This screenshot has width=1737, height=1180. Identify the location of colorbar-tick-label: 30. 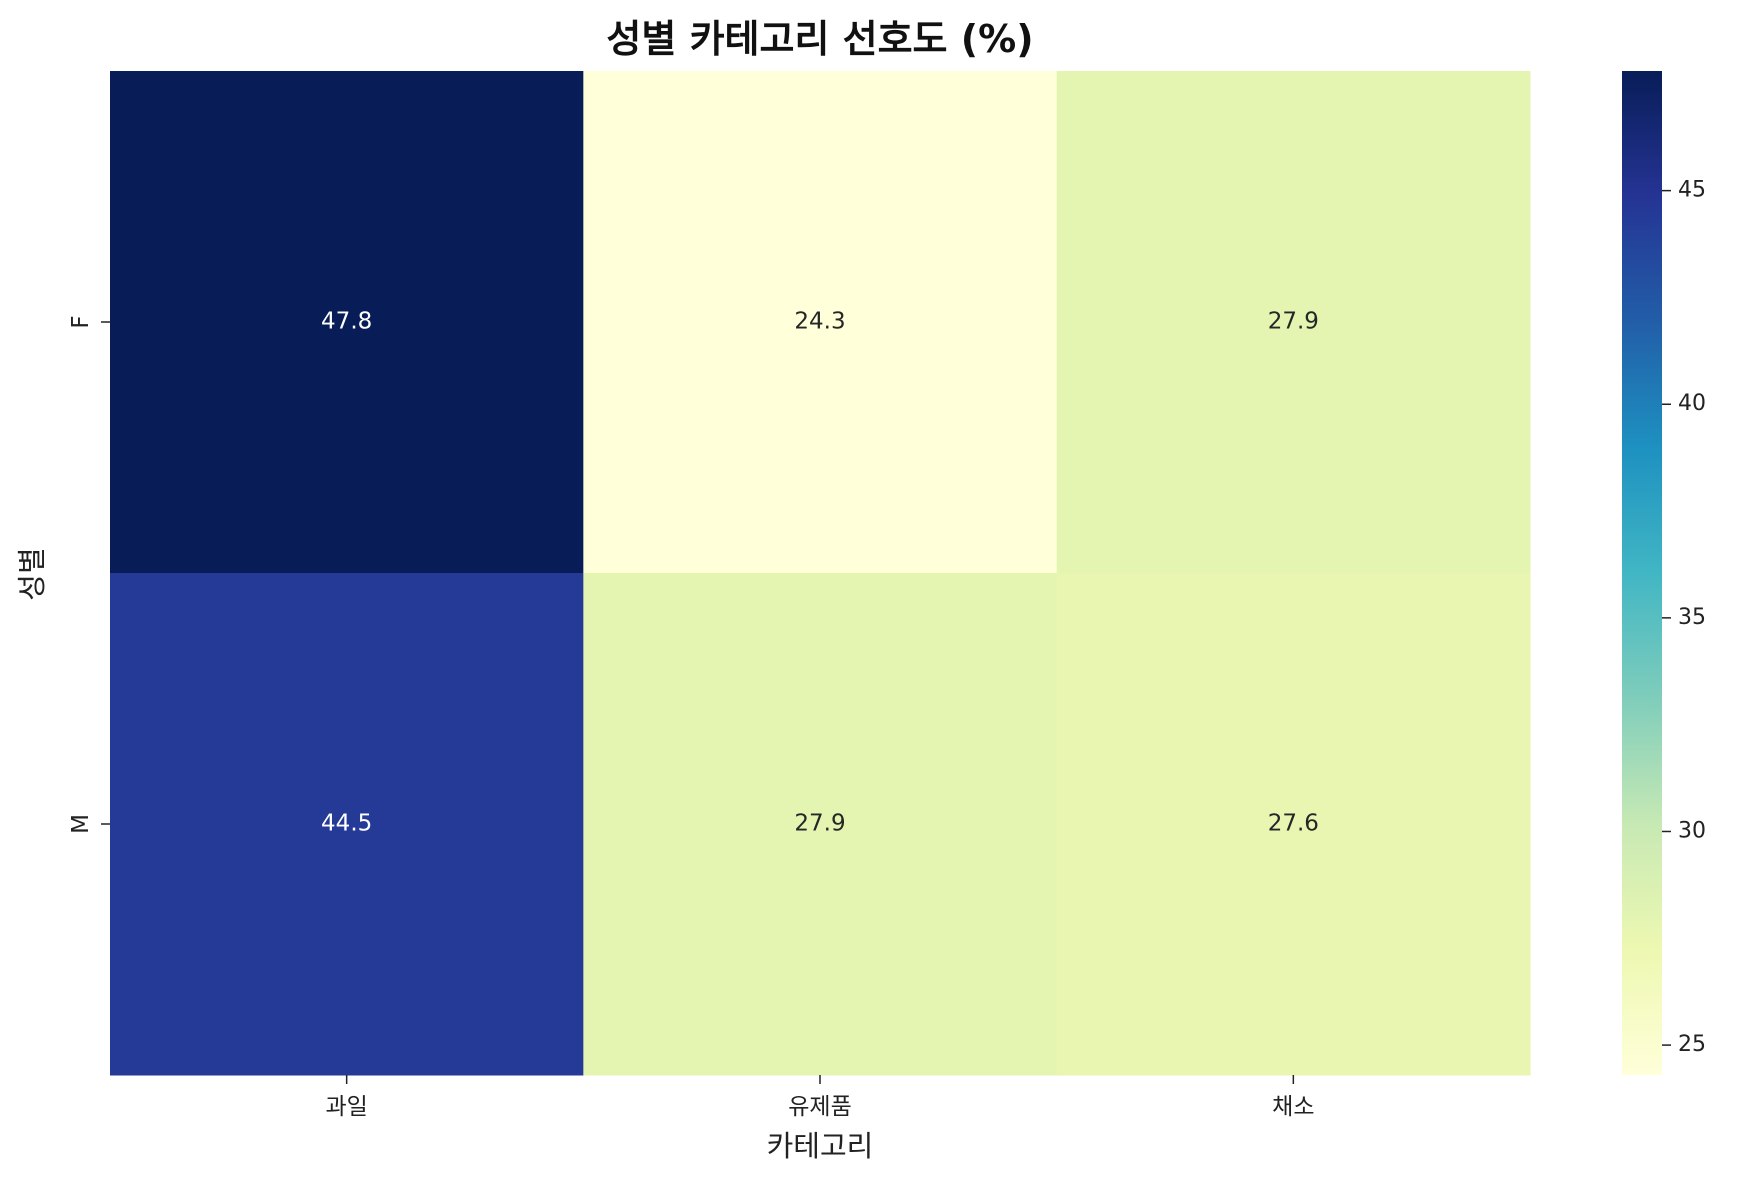
(1692, 830).